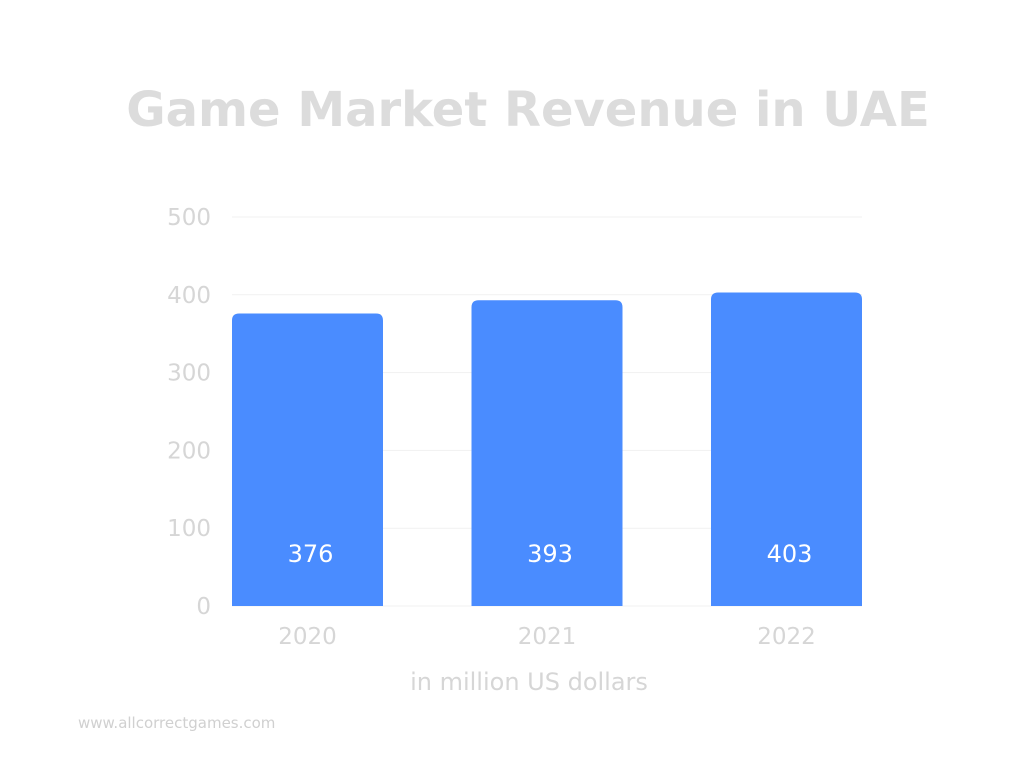 The height and width of the screenshot is (768, 1024). I want to click on bar-2021, so click(547, 453).